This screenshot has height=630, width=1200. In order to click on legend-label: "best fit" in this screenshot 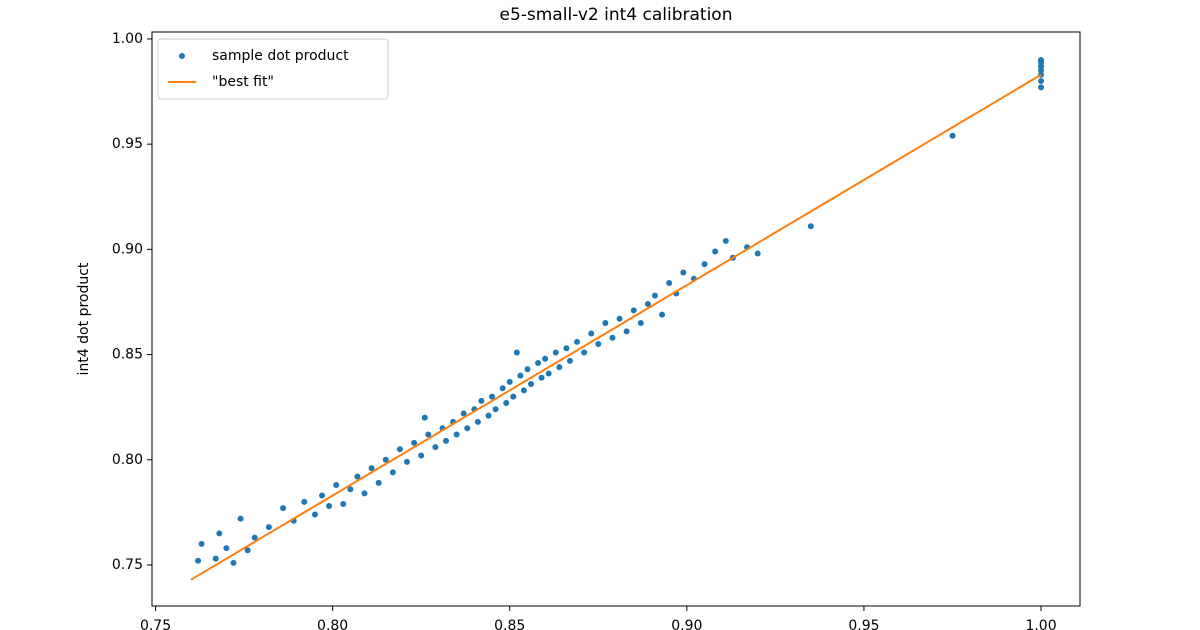, I will do `click(243, 82)`.